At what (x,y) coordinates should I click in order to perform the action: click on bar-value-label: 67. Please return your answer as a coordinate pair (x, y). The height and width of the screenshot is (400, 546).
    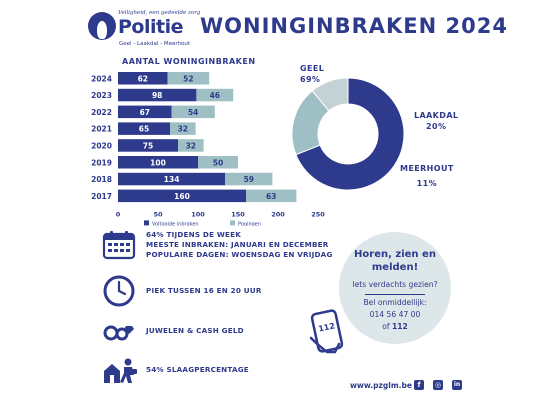
    Looking at the image, I should click on (145, 112).